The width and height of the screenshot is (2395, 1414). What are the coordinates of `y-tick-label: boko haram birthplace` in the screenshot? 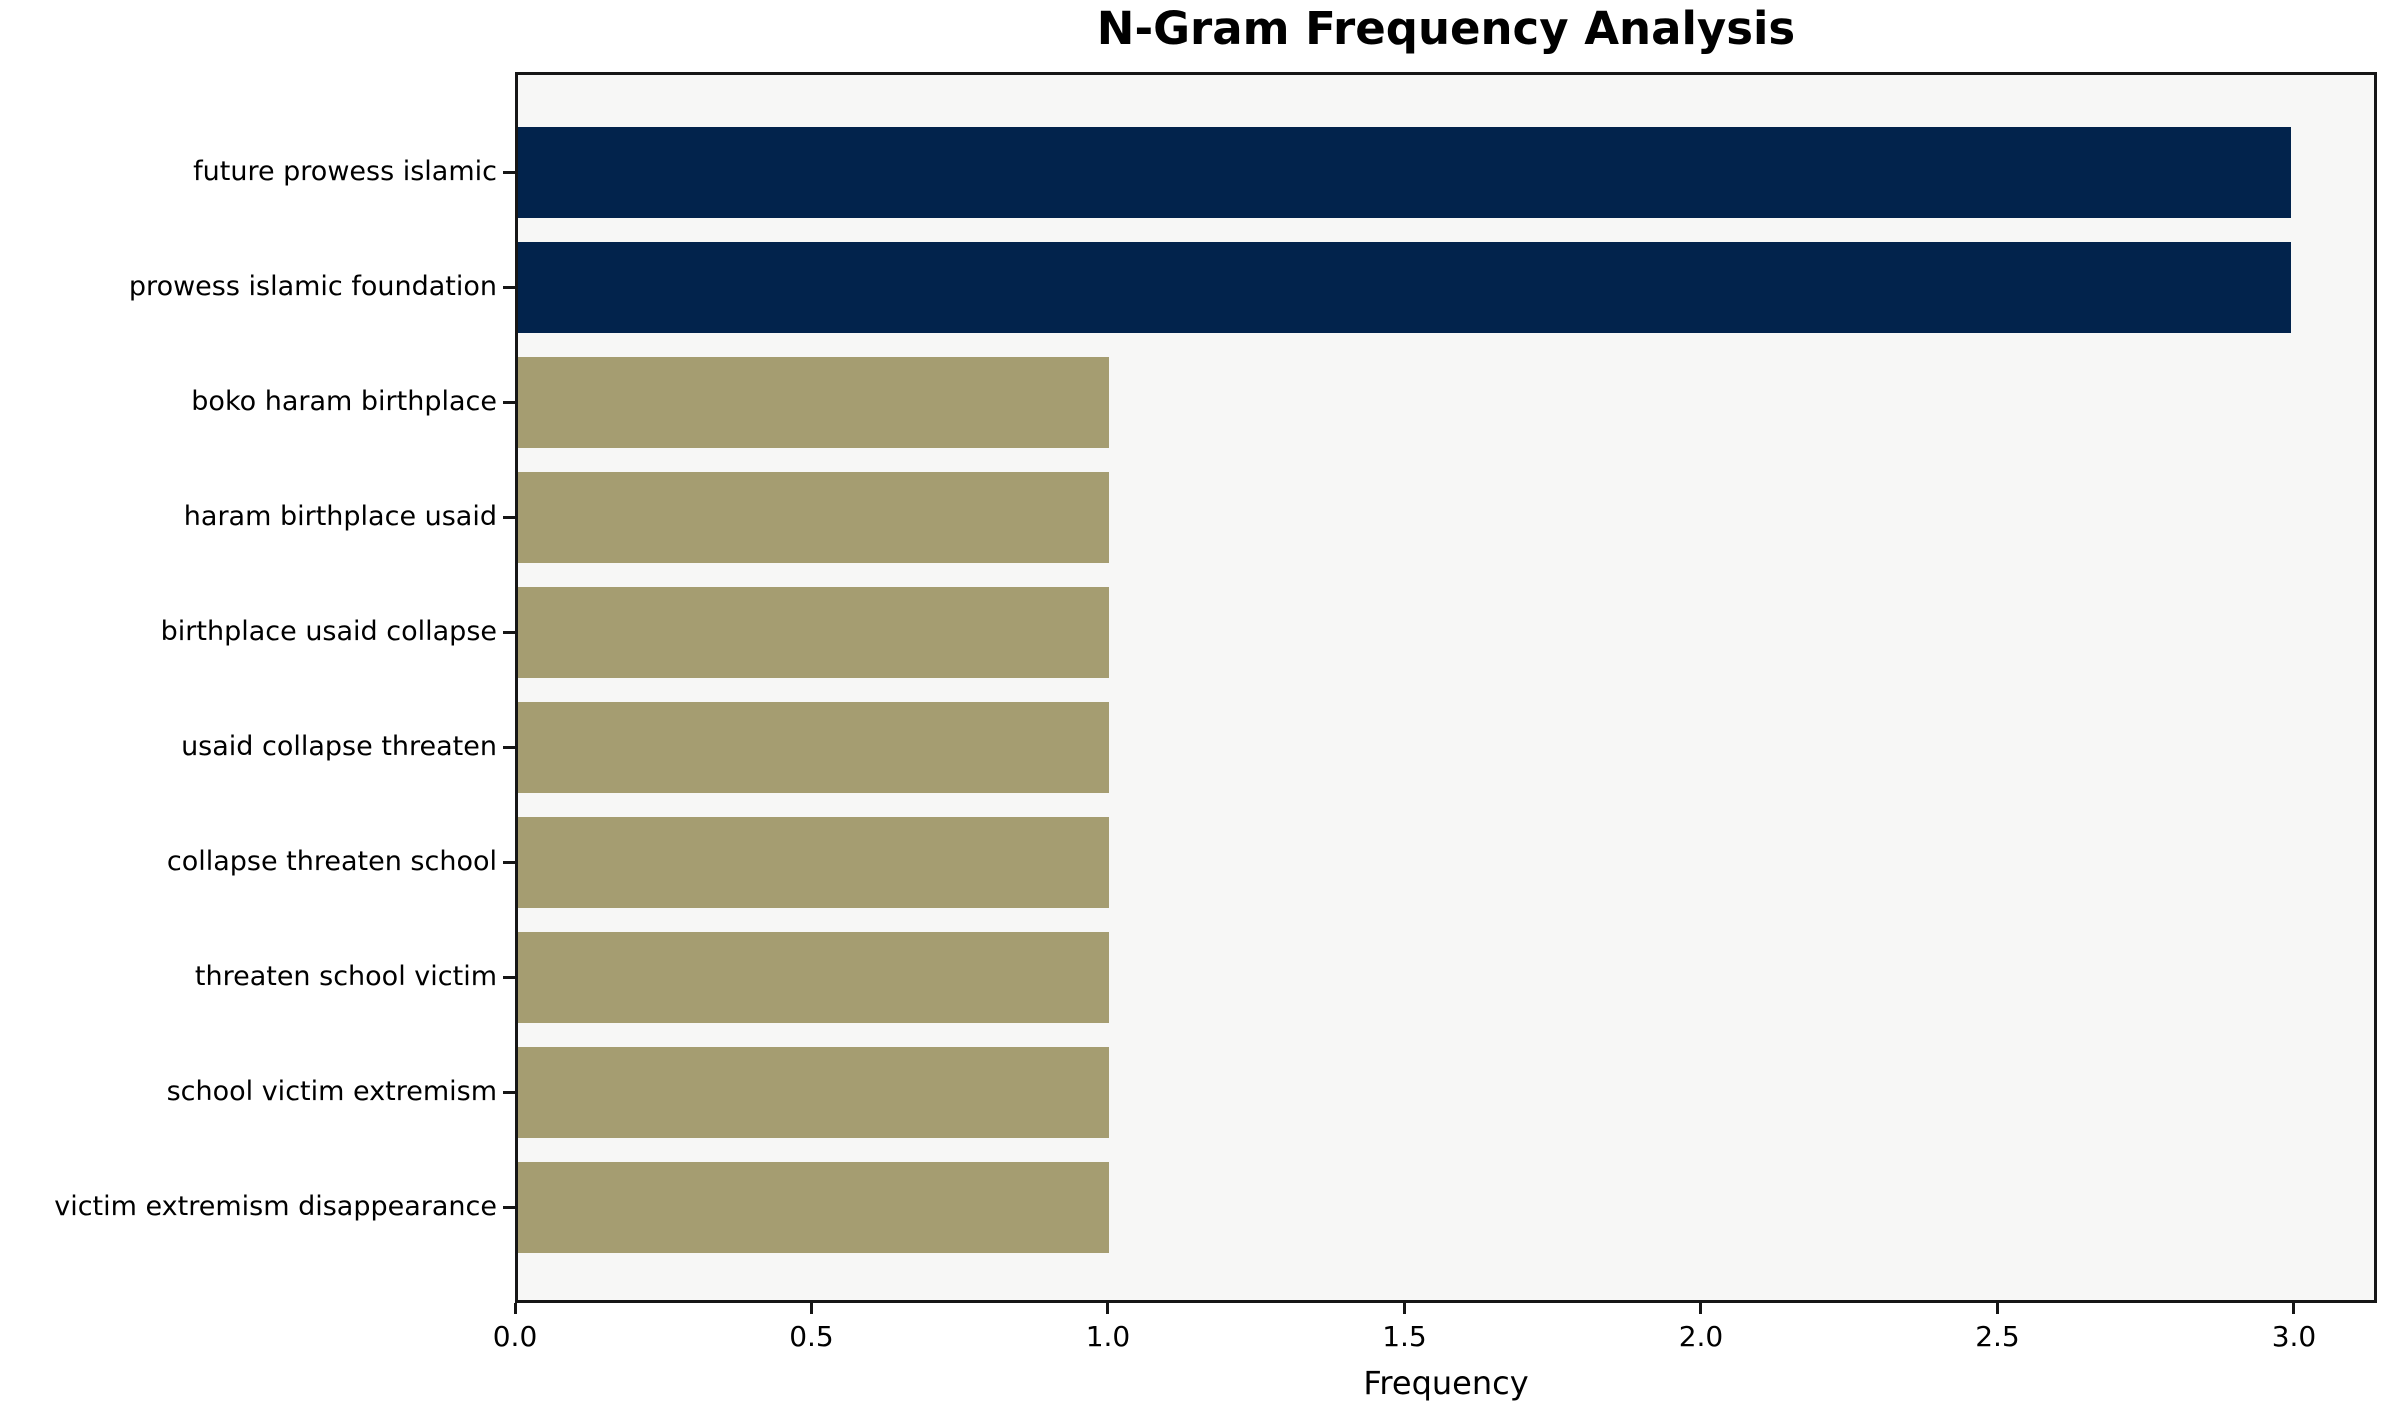 It's located at (344, 401).